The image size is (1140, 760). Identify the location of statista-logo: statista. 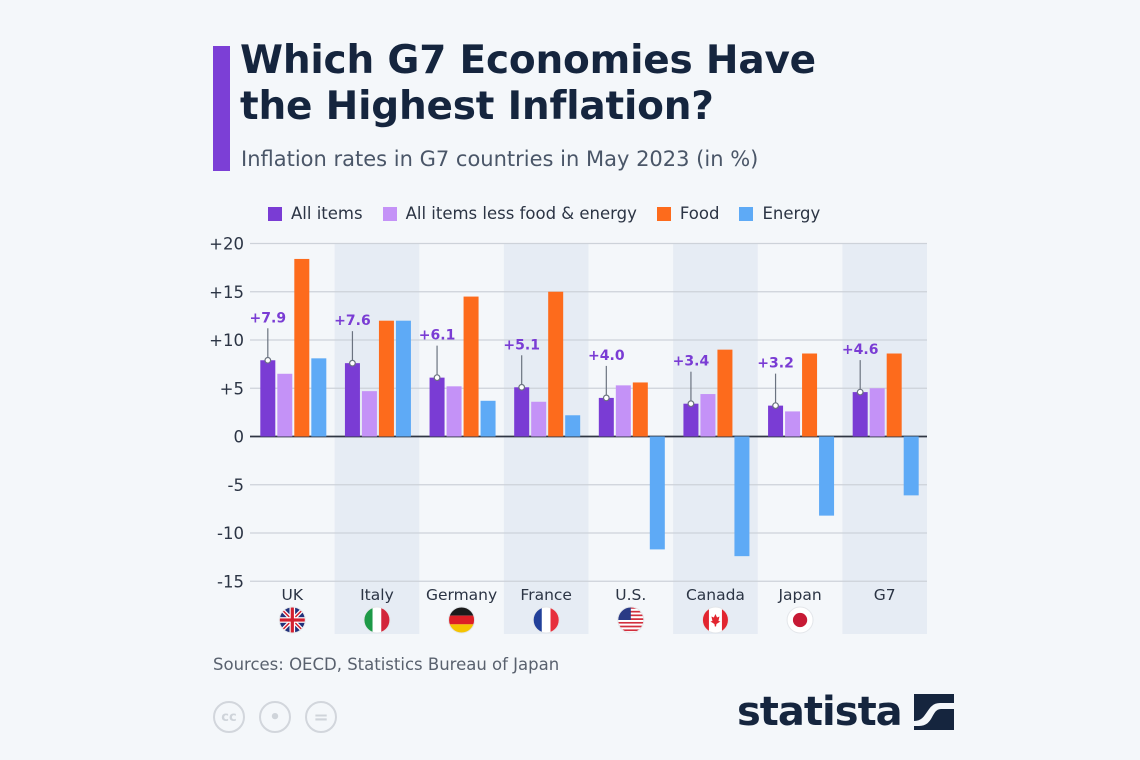
(845, 712).